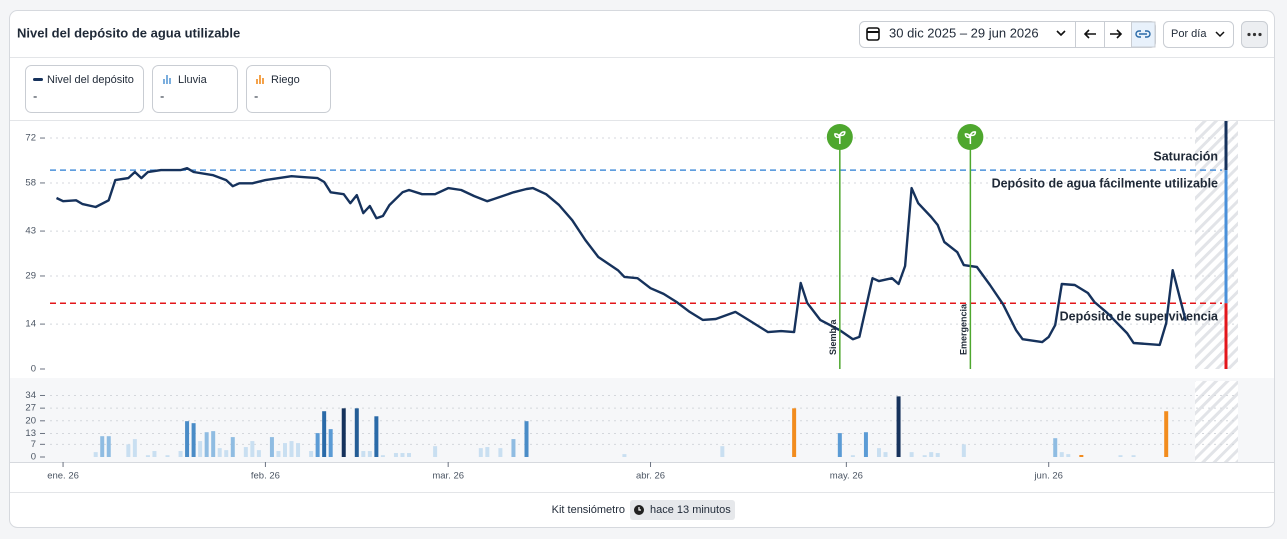  I want to click on y-tick-label: 27, so click(30, 408).